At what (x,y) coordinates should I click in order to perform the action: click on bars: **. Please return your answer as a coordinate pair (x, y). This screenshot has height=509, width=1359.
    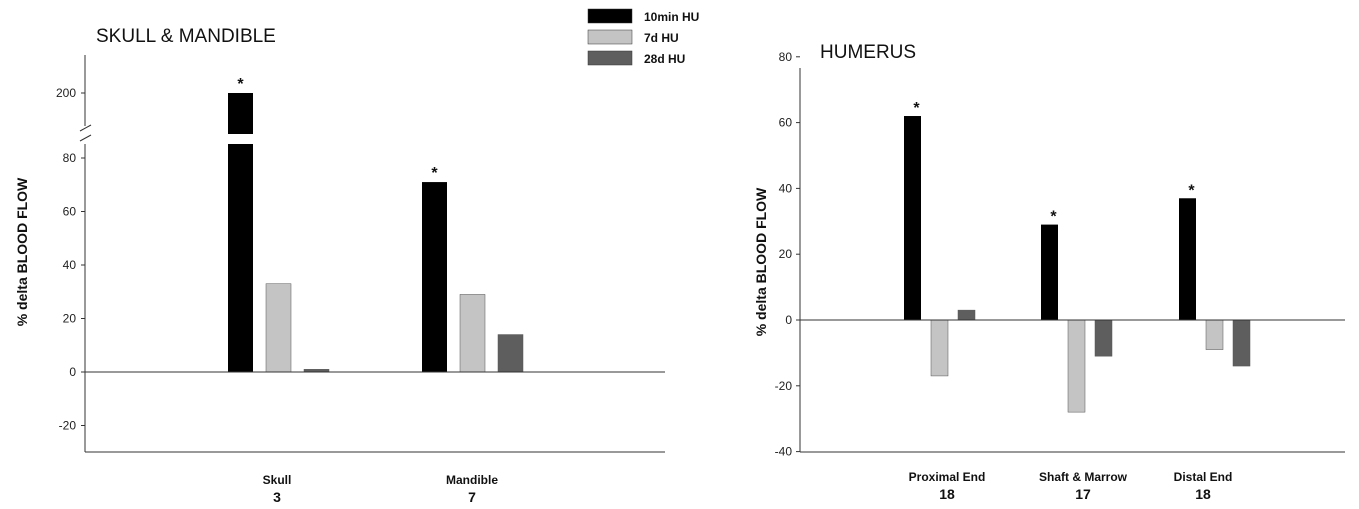
    Looking at the image, I should click on (374, 224).